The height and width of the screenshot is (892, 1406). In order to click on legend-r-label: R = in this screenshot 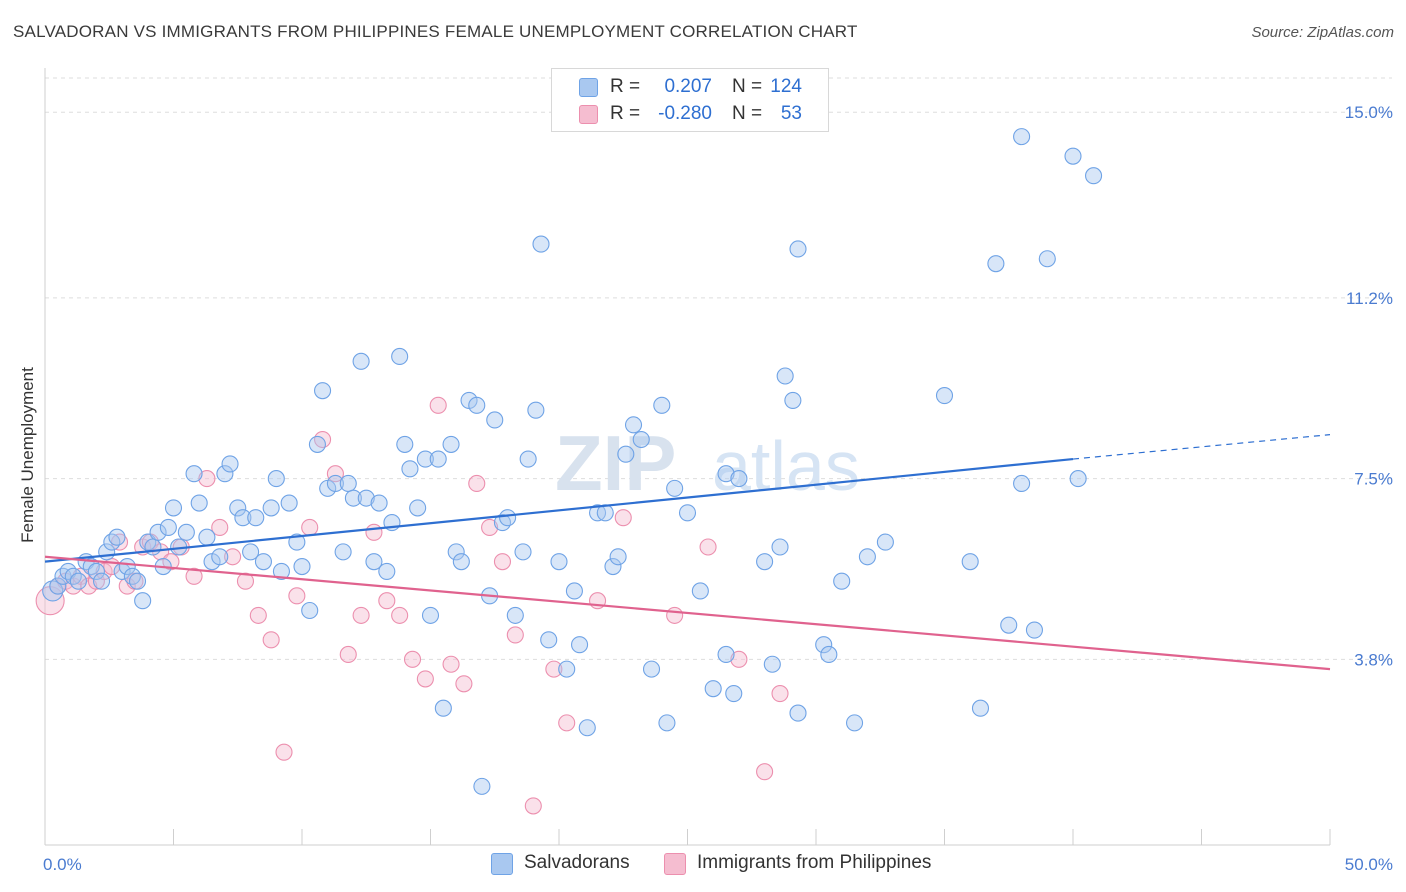, I will do `click(625, 113)`.